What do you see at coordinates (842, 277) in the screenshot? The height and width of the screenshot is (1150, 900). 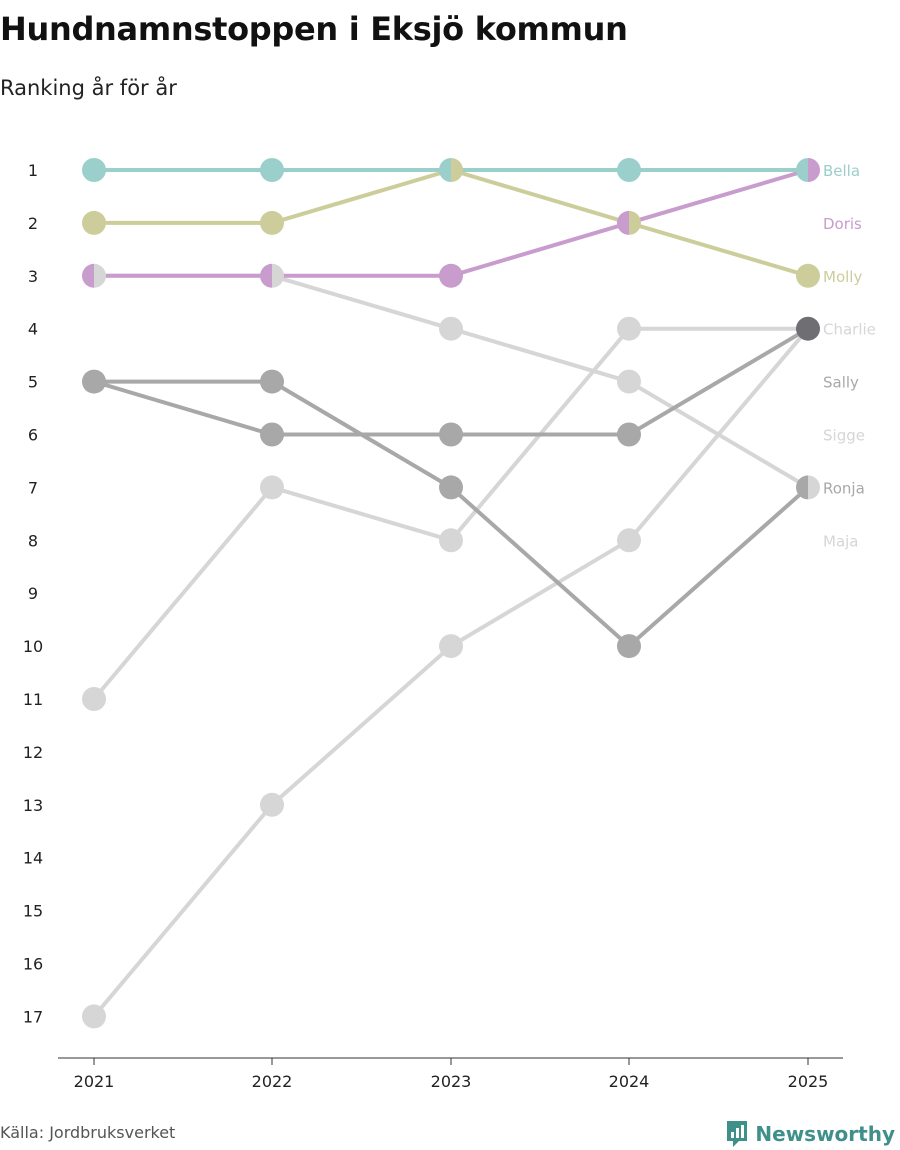 I see `end-label-molly: Molly` at bounding box center [842, 277].